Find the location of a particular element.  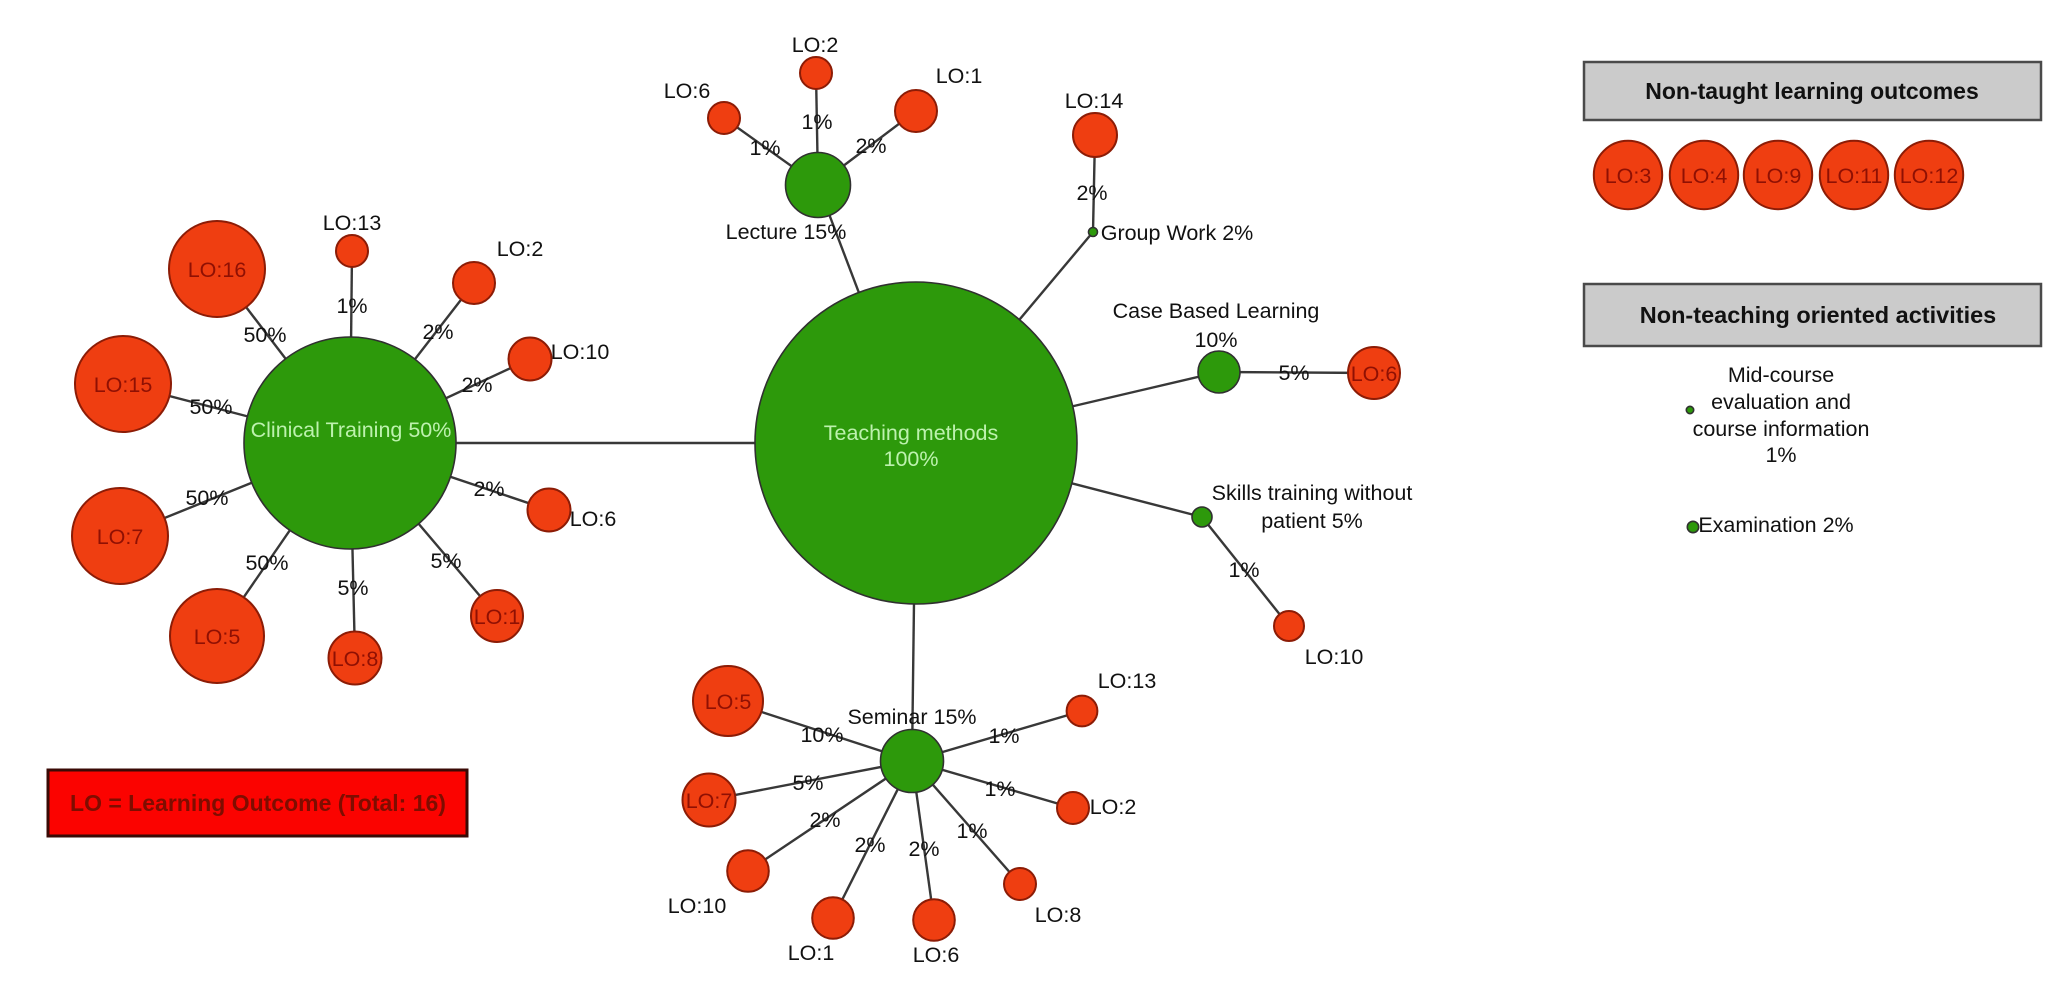

svg-text: Examination 2% is located at coordinates (1775, 525).